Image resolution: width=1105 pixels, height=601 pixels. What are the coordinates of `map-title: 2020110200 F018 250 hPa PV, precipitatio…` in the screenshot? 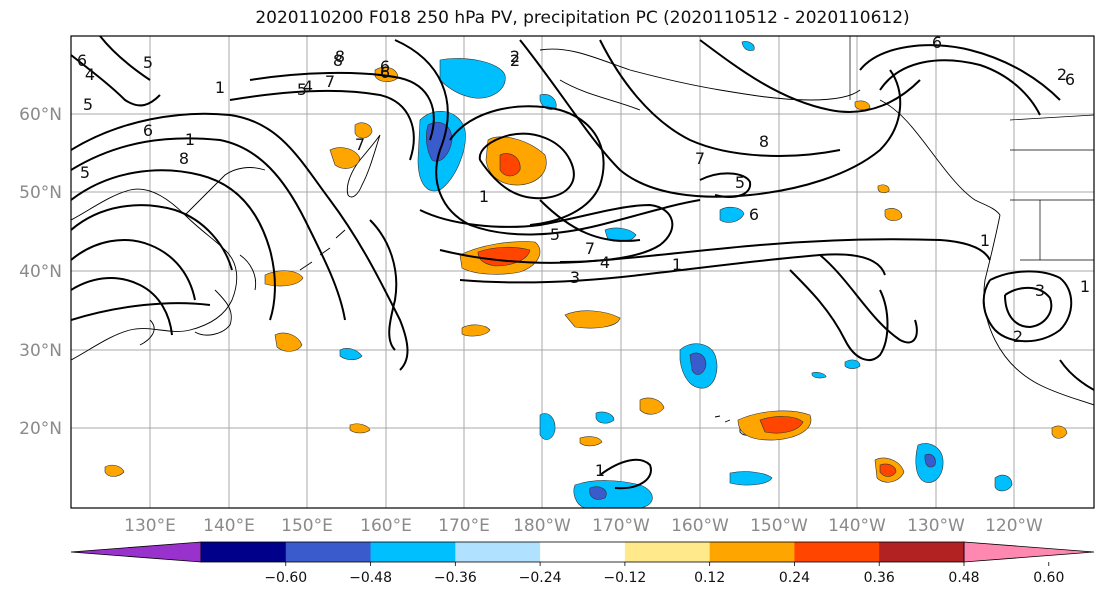 It's located at (582, 18).